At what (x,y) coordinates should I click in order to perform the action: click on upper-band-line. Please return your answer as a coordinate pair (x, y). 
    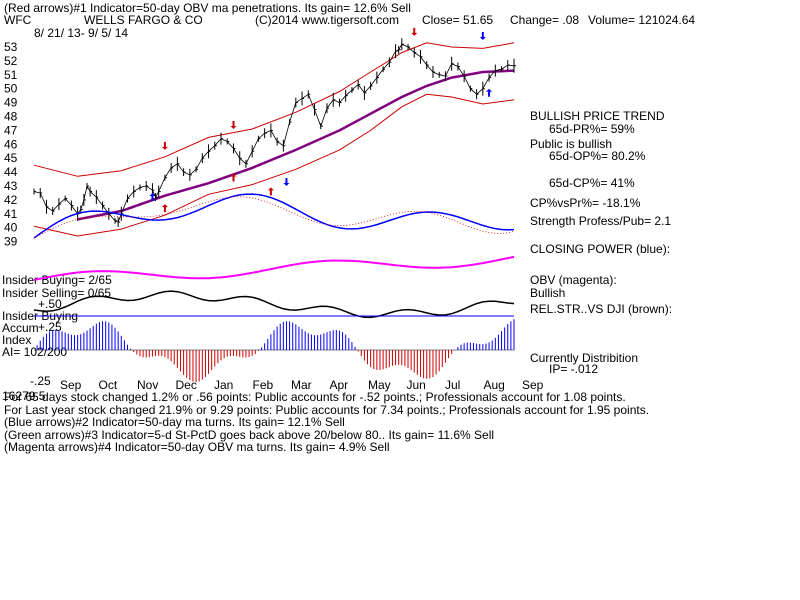
    Looking at the image, I should click on (274, 109).